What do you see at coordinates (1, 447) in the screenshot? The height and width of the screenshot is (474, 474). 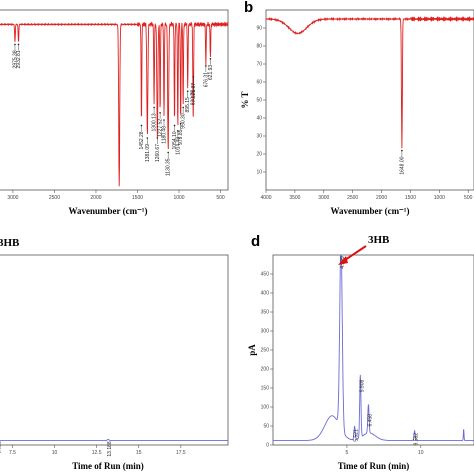 I see `peak-label: 6.621` at bounding box center [1, 447].